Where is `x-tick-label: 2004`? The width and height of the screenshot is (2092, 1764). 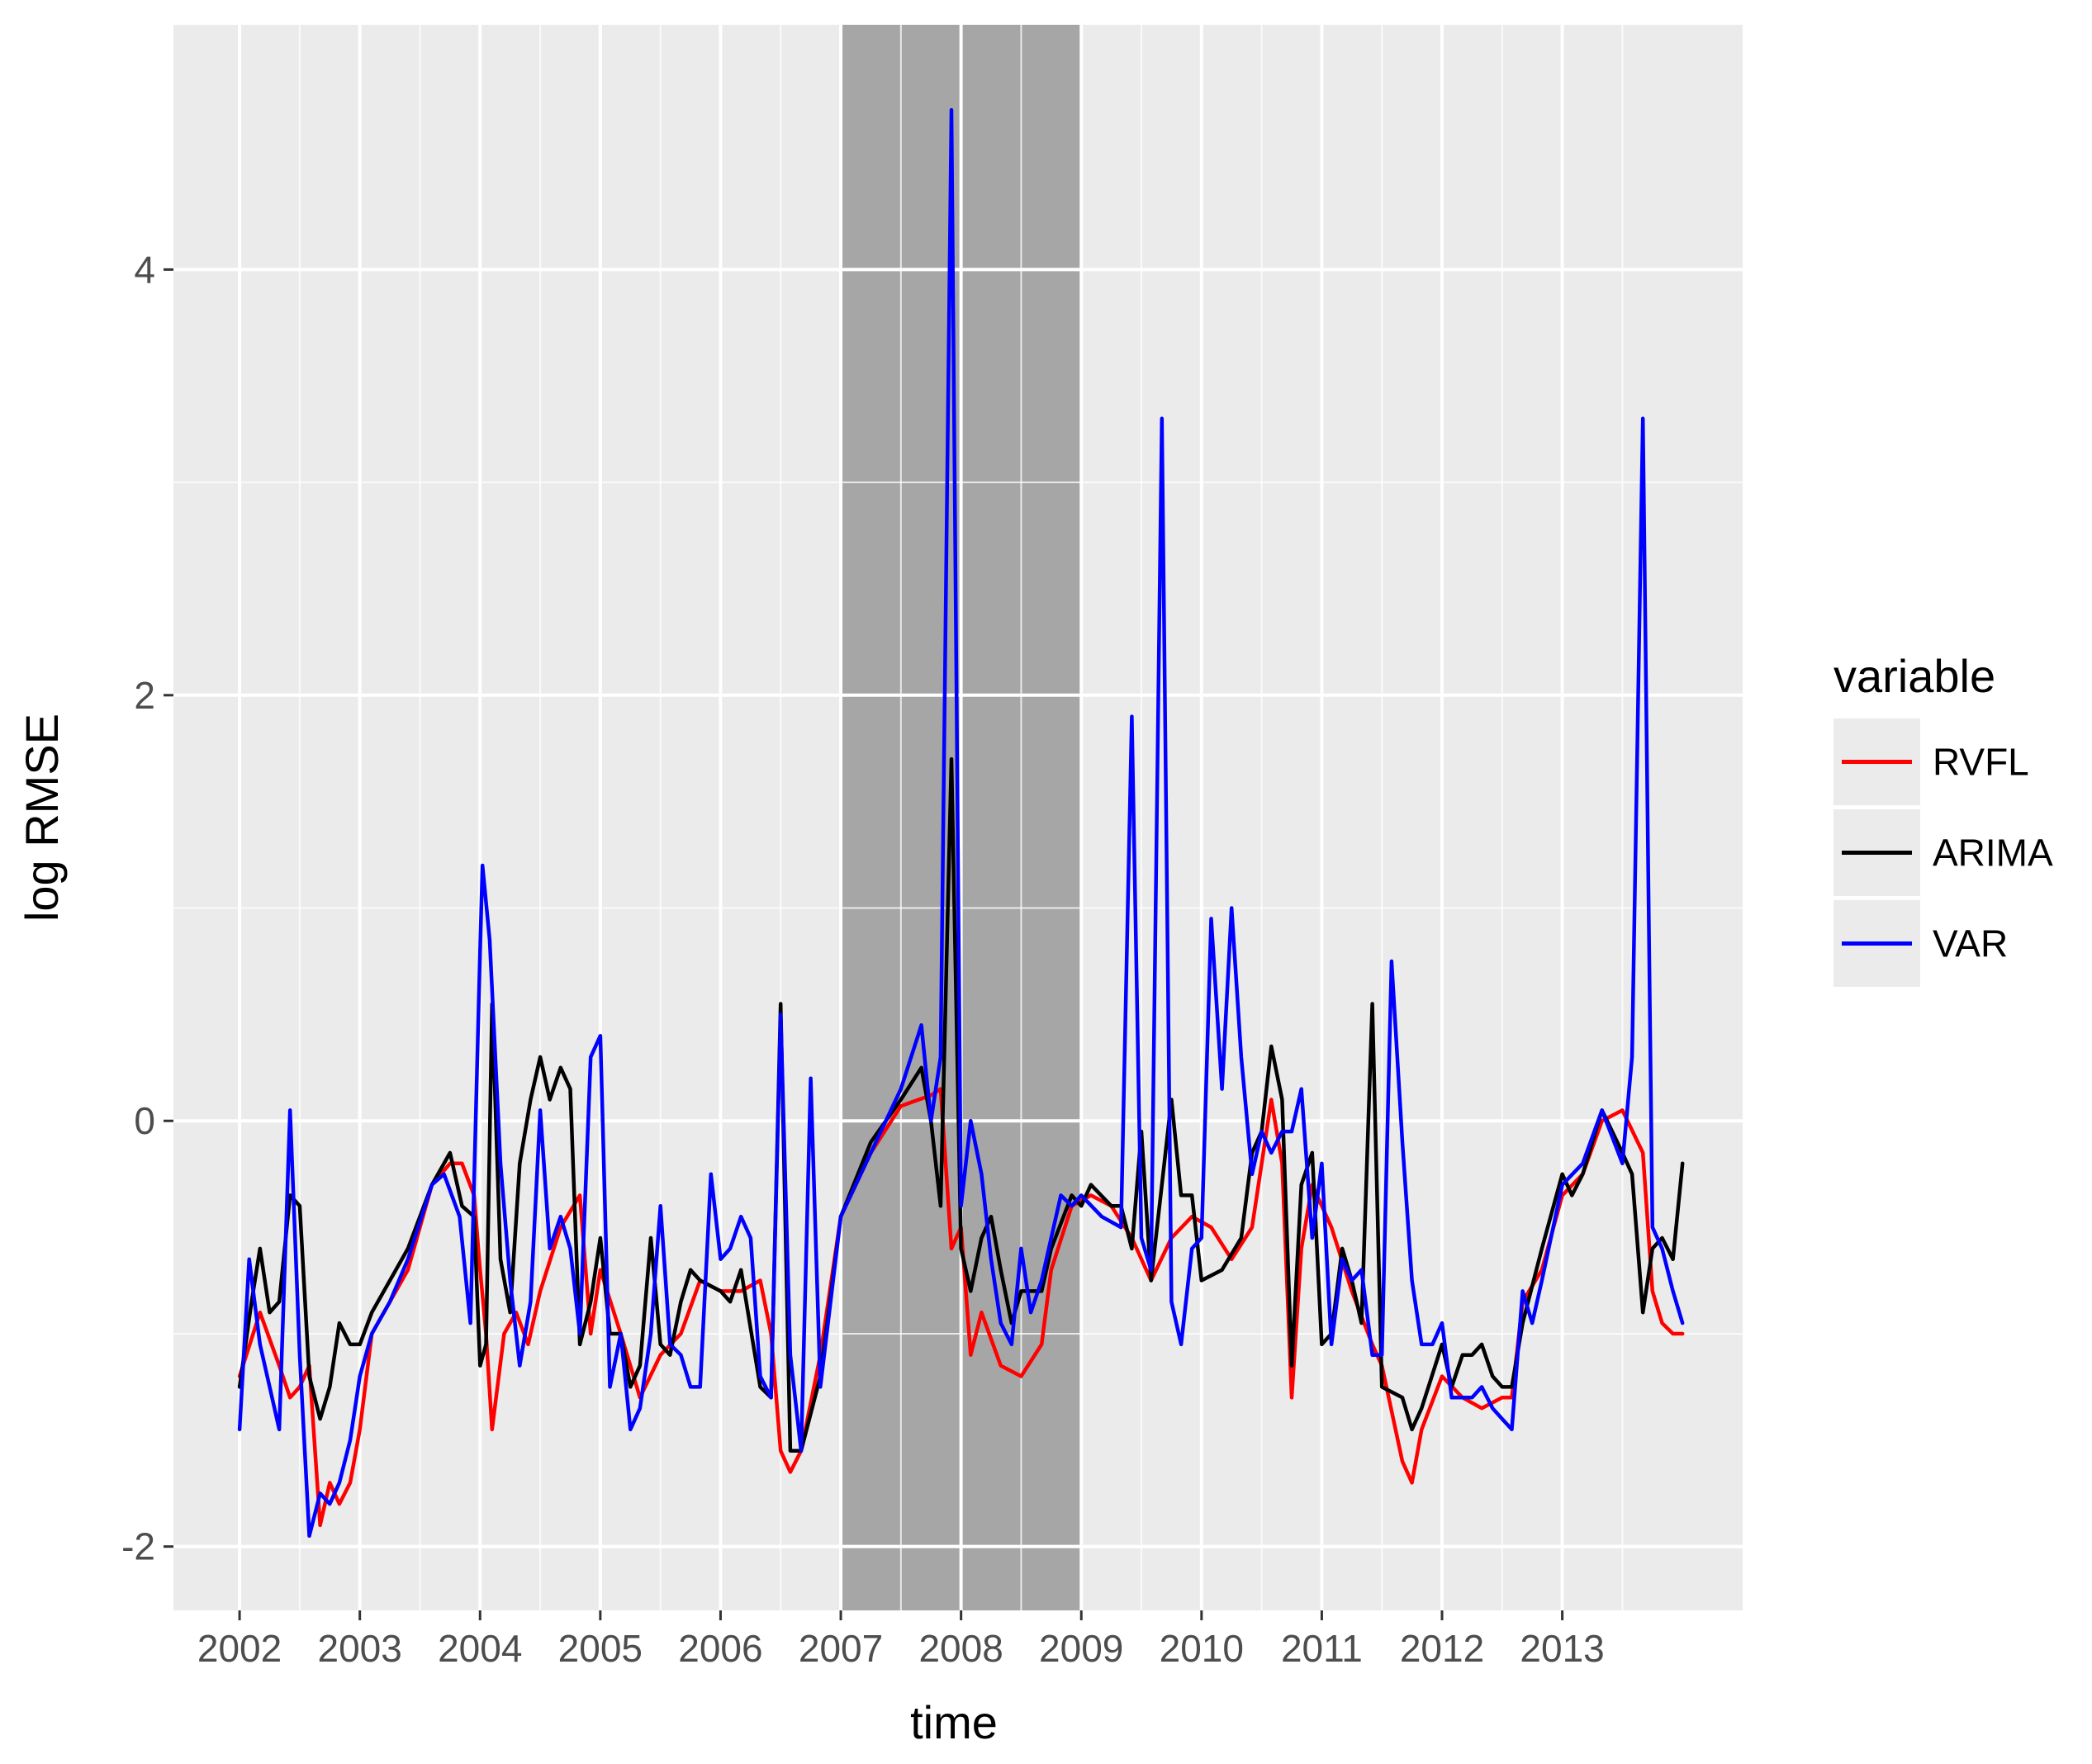 x-tick-label: 2004 is located at coordinates (480, 1648).